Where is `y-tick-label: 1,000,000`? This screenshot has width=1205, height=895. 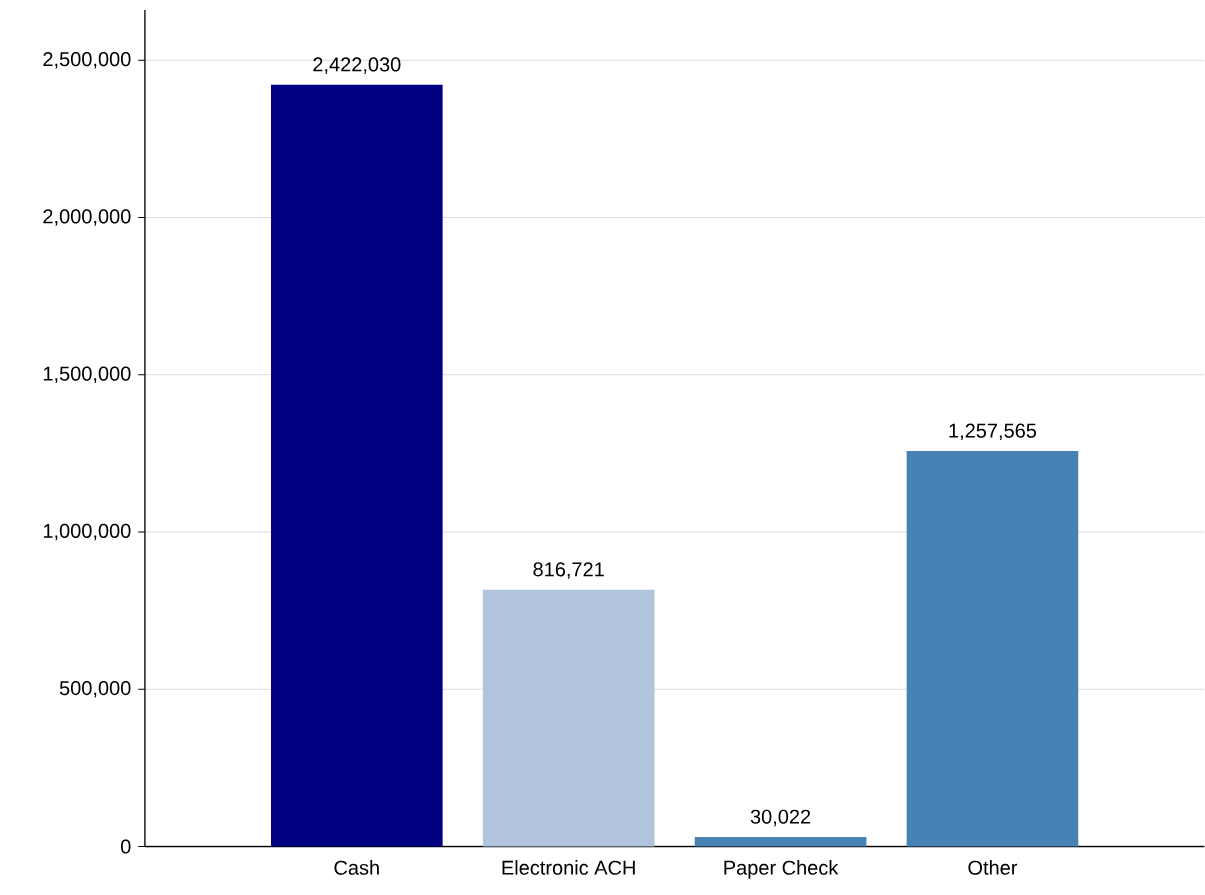
y-tick-label: 1,000,000 is located at coordinates (87, 532).